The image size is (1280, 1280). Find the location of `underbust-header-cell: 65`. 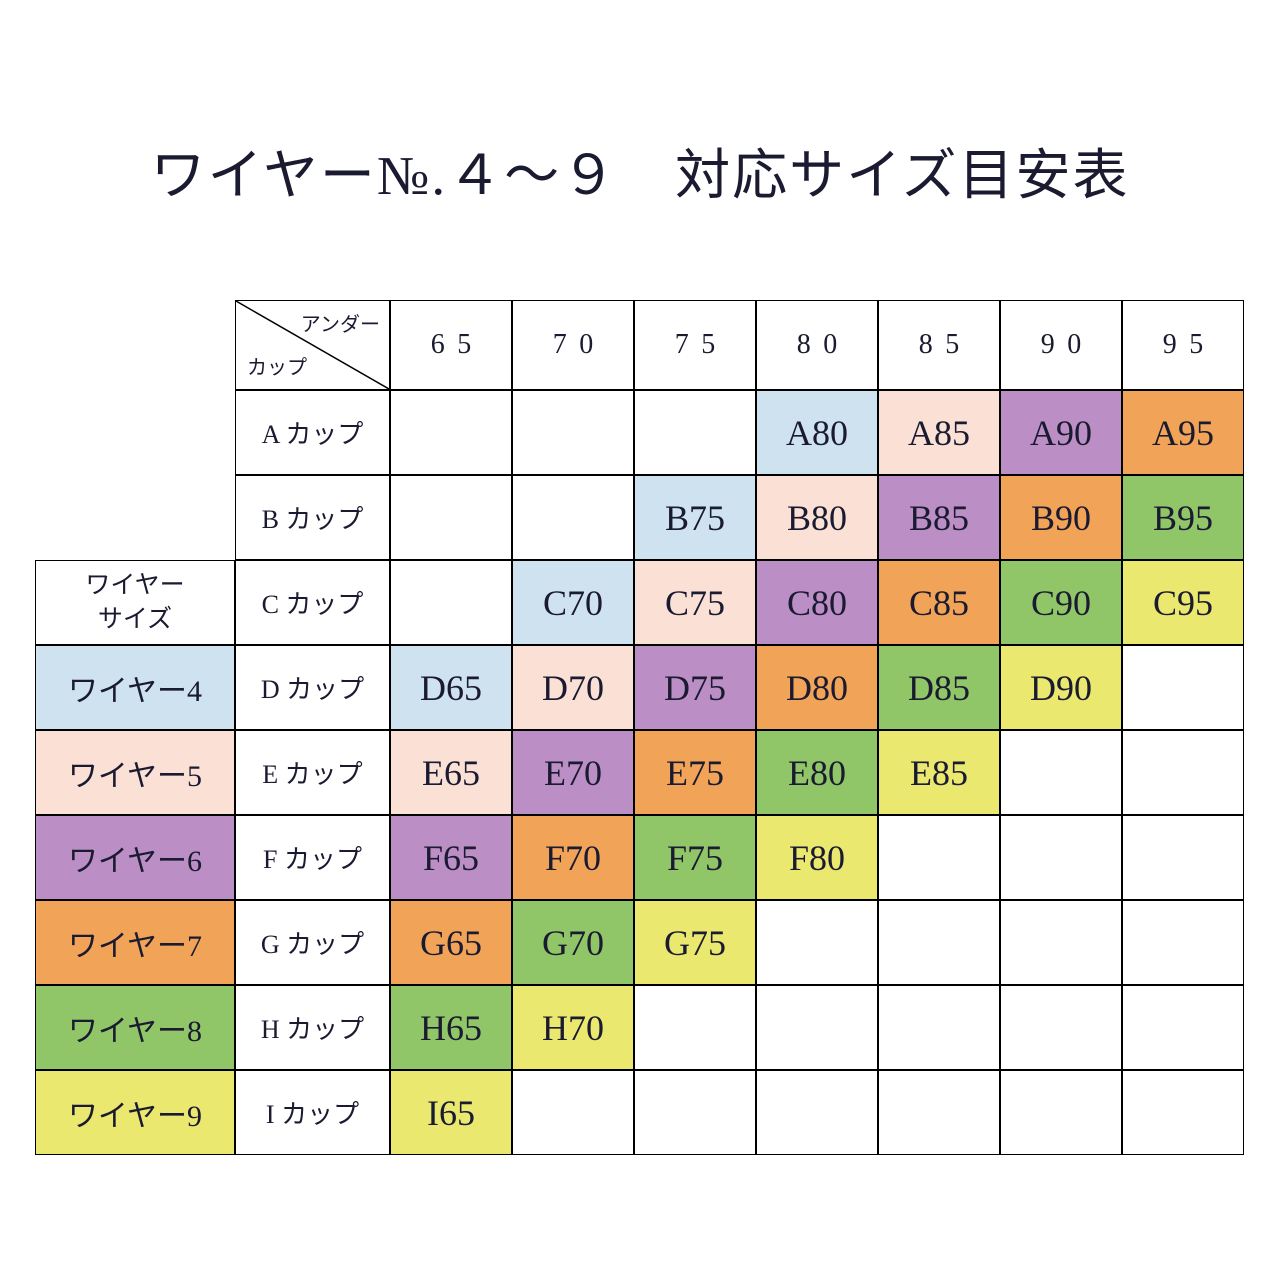

underbust-header-cell: 65 is located at coordinates (451, 345).